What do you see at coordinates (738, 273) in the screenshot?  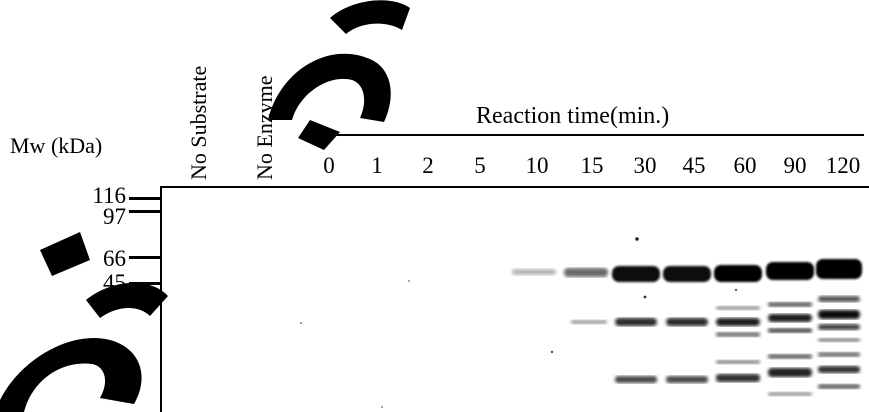 I see `band-lane-60-main` at bounding box center [738, 273].